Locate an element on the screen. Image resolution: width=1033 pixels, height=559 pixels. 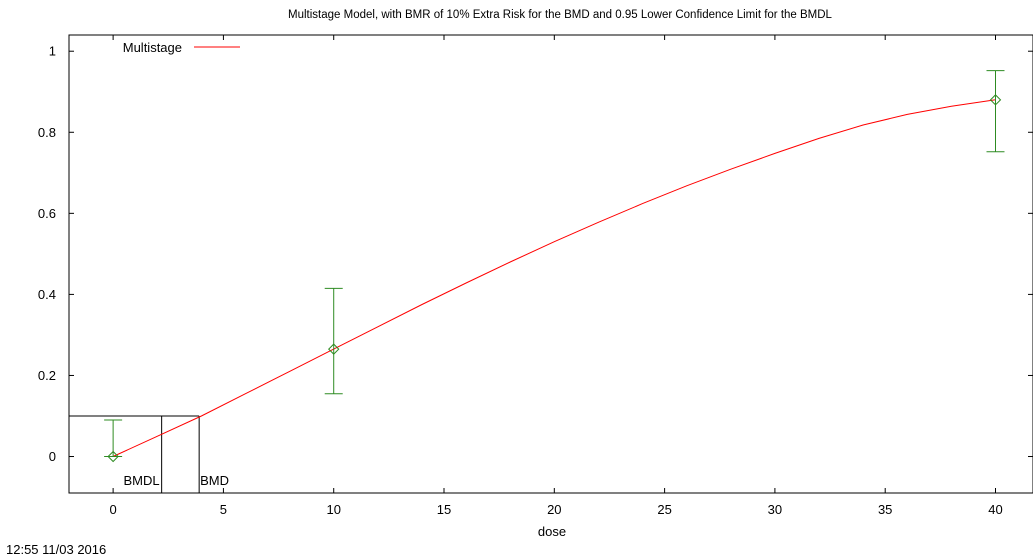
legend: Multistage is located at coordinates (181, 47).